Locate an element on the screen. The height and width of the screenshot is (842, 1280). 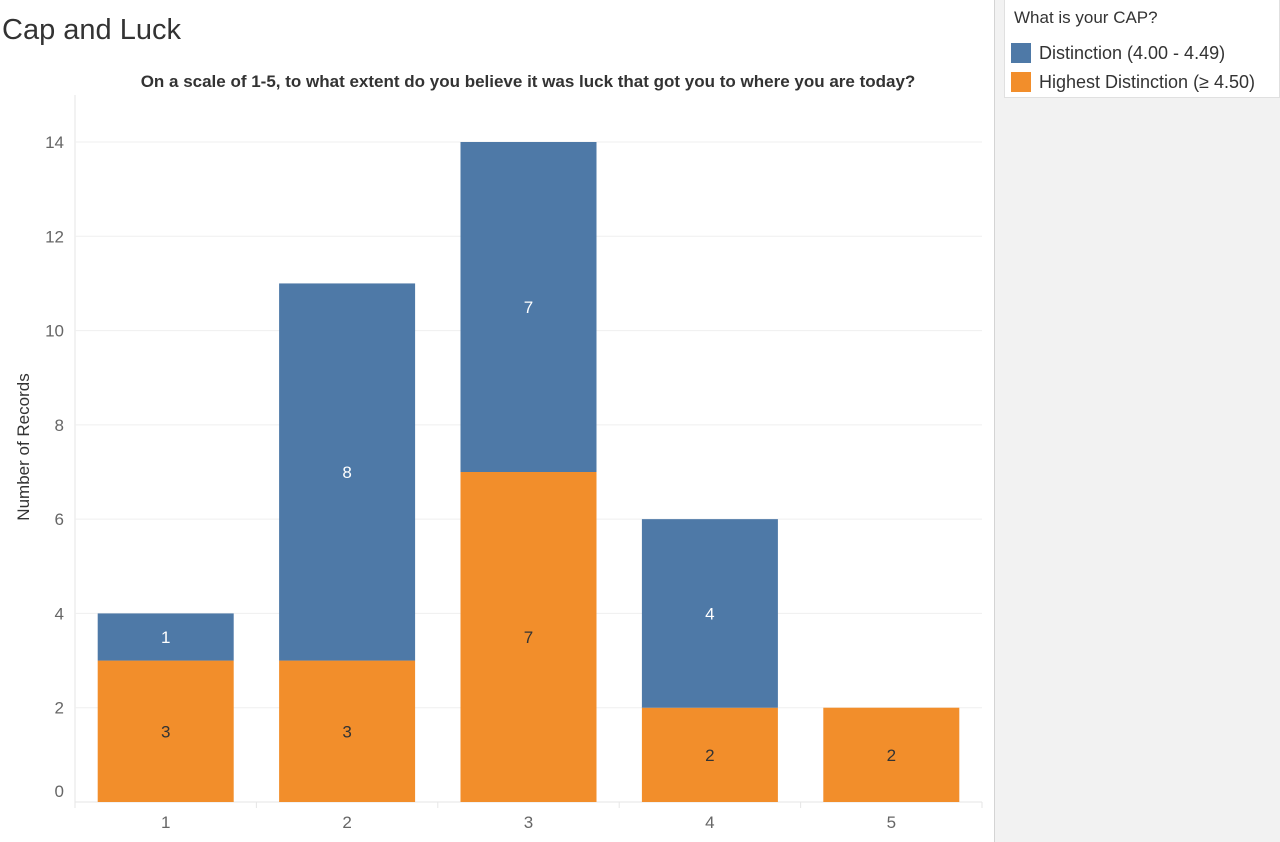
bar-data-label: 8 is located at coordinates (346, 472).